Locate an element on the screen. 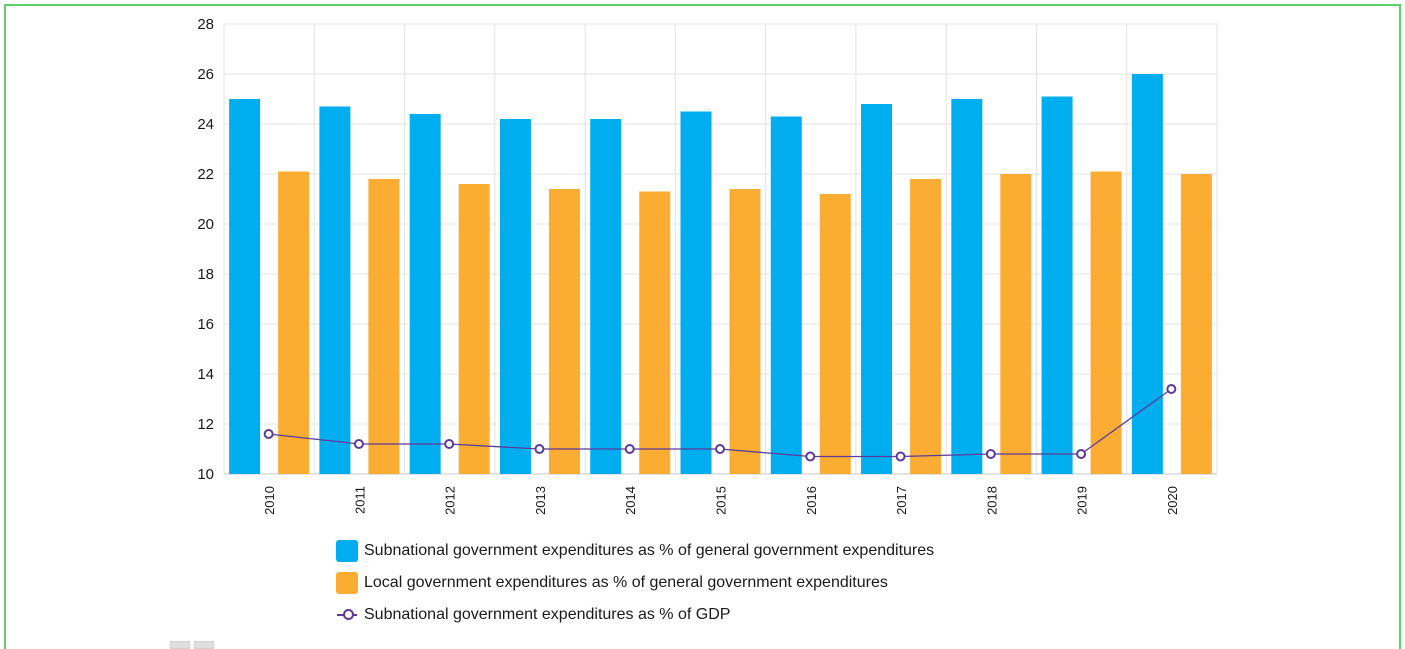 The image size is (1405, 649). bar-subnational-2011 is located at coordinates (335, 290).